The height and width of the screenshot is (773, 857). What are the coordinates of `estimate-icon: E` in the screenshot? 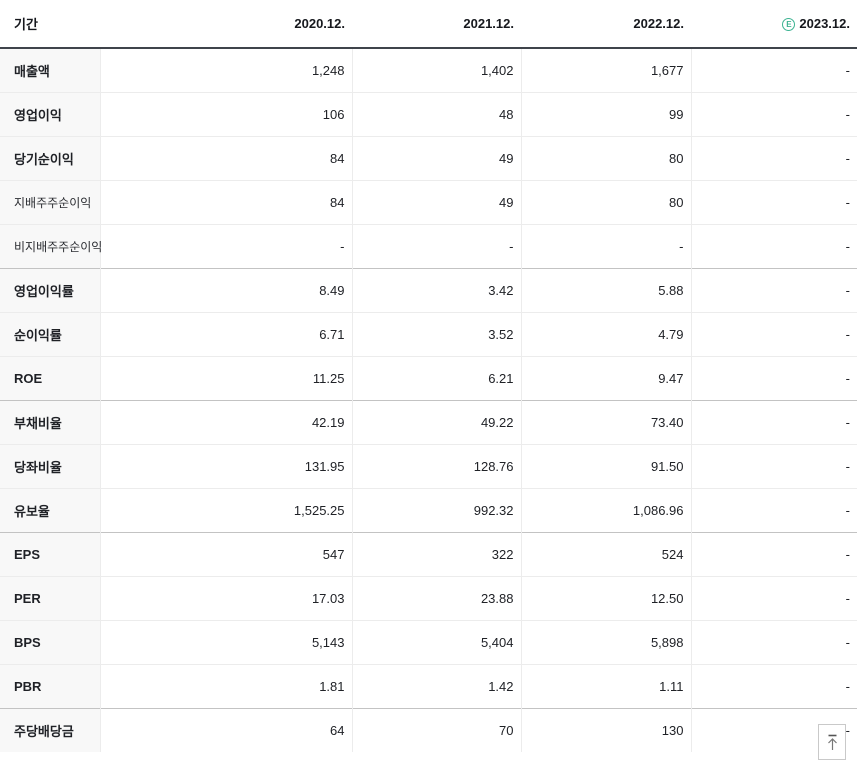 It's located at (789, 24).